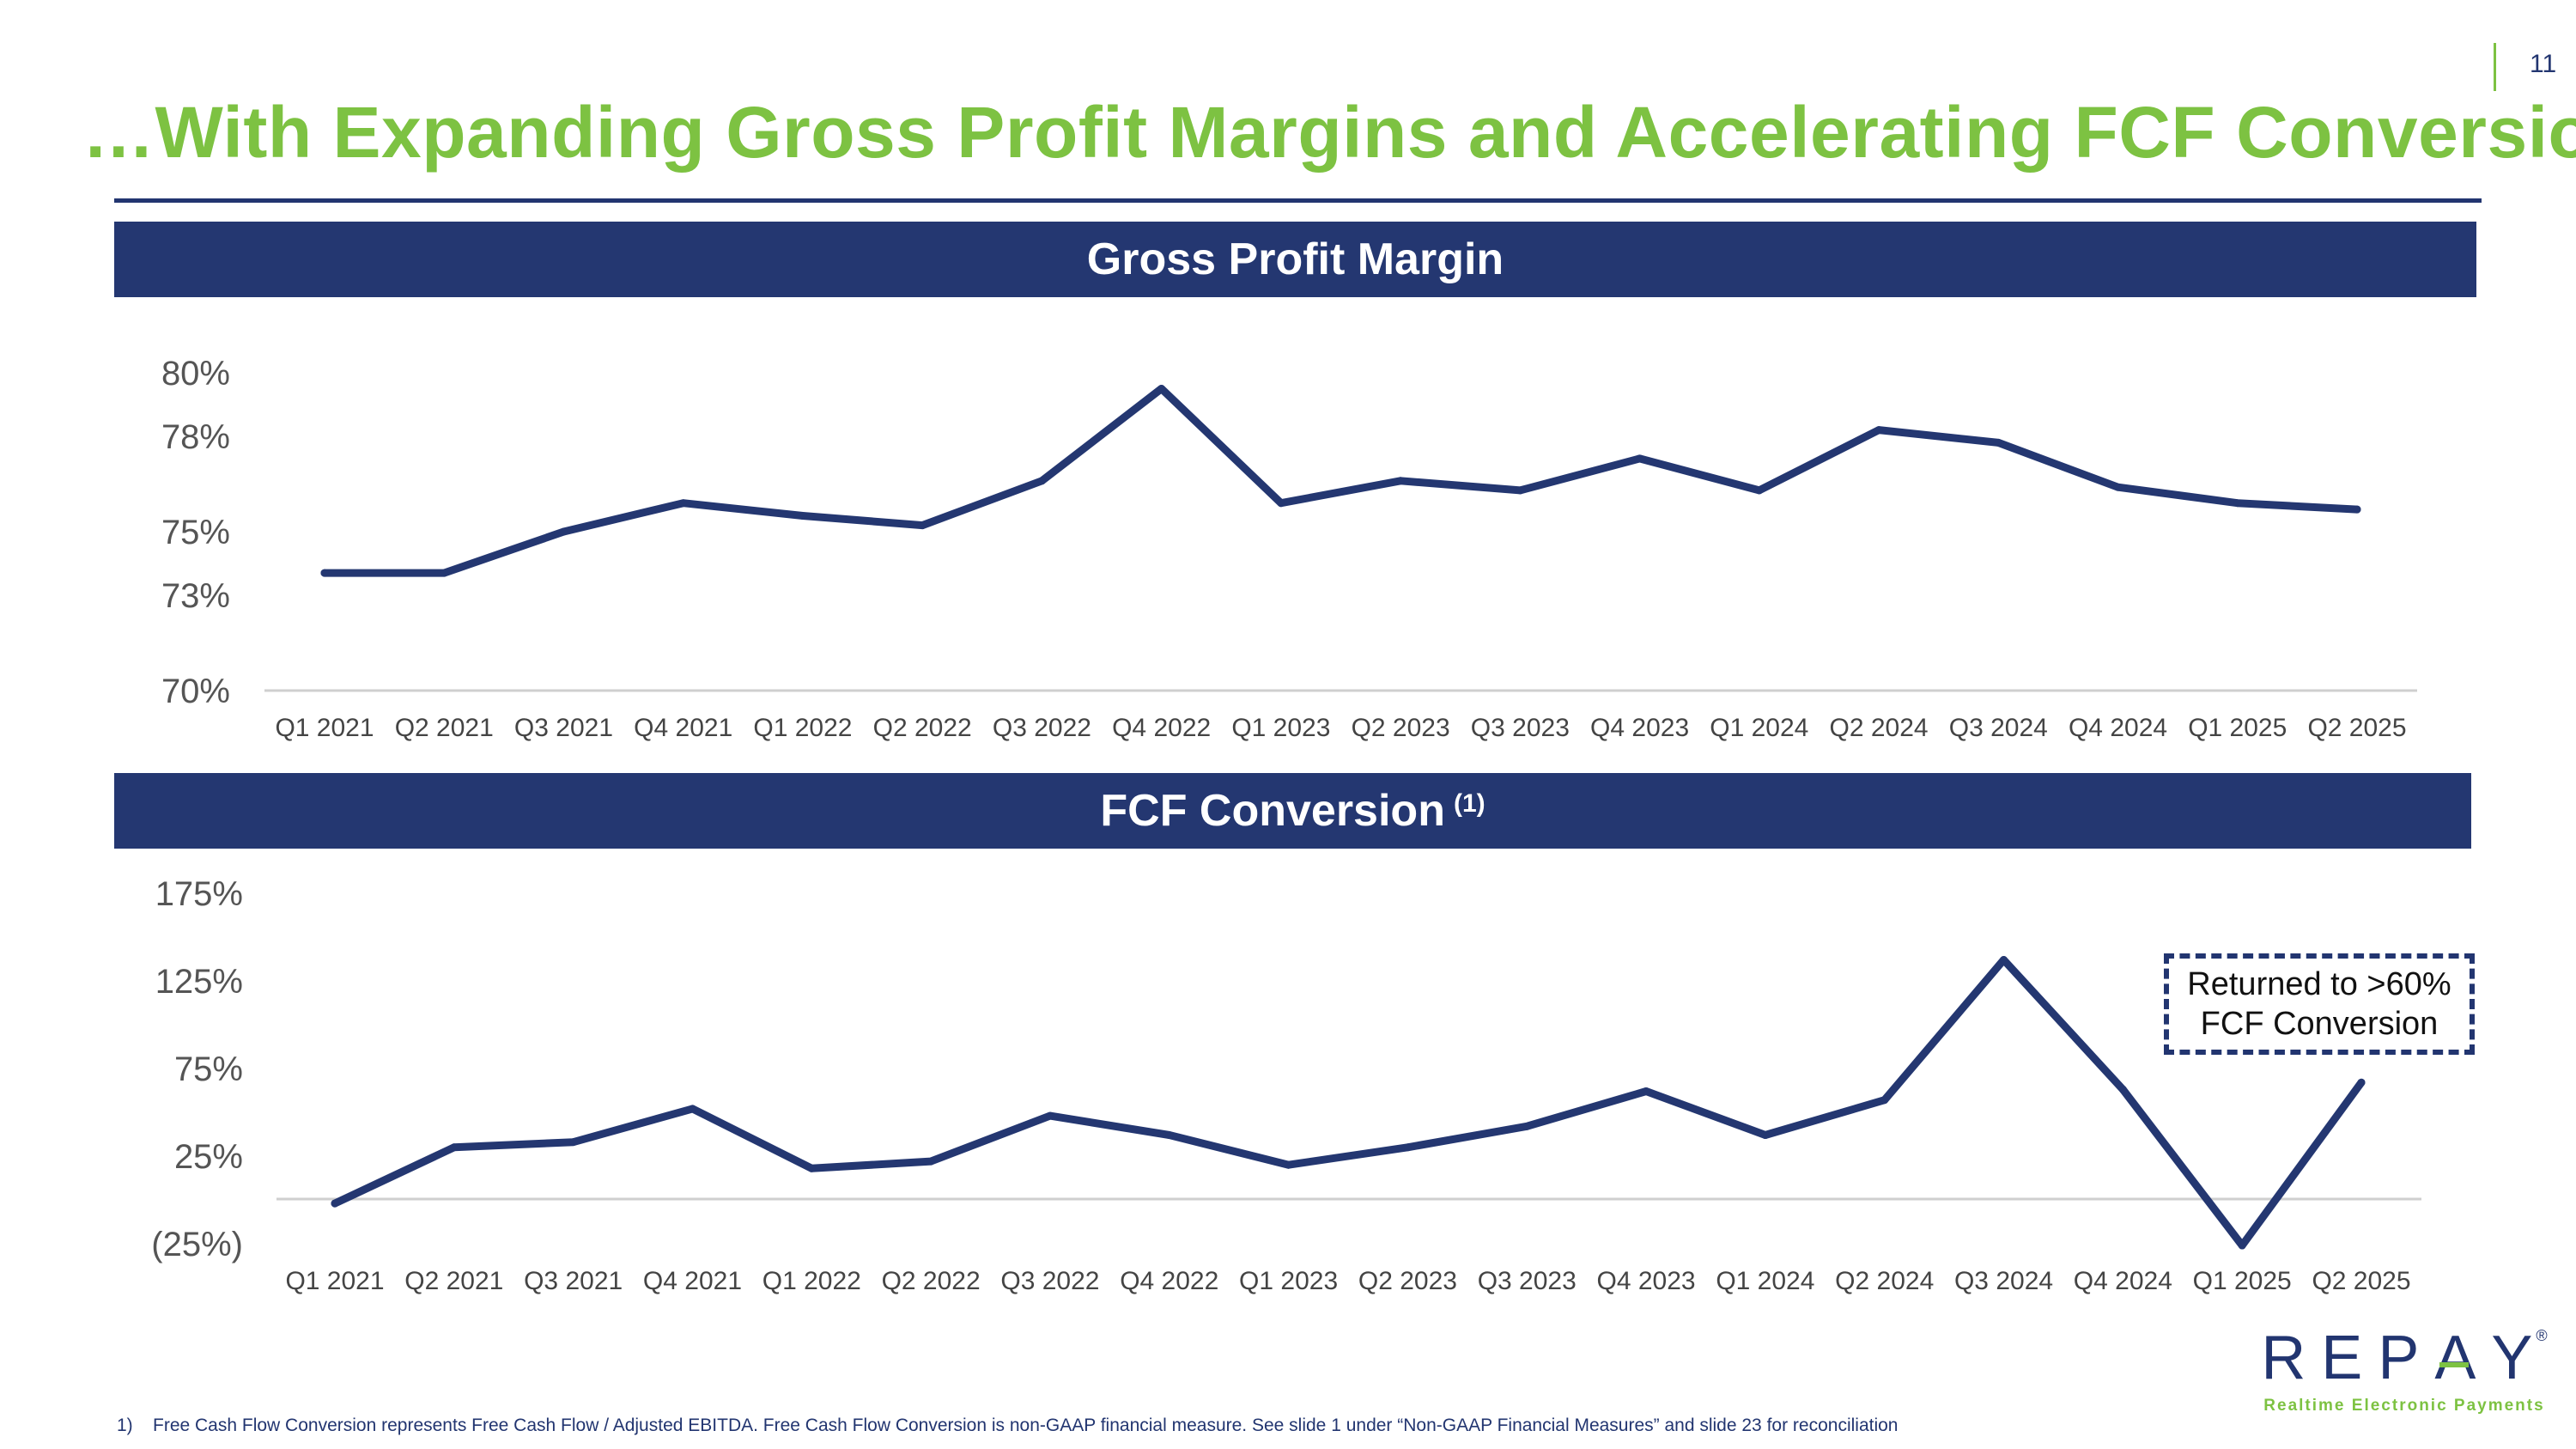  What do you see at coordinates (199, 894) in the screenshot?
I see `y-tick-label: 175%` at bounding box center [199, 894].